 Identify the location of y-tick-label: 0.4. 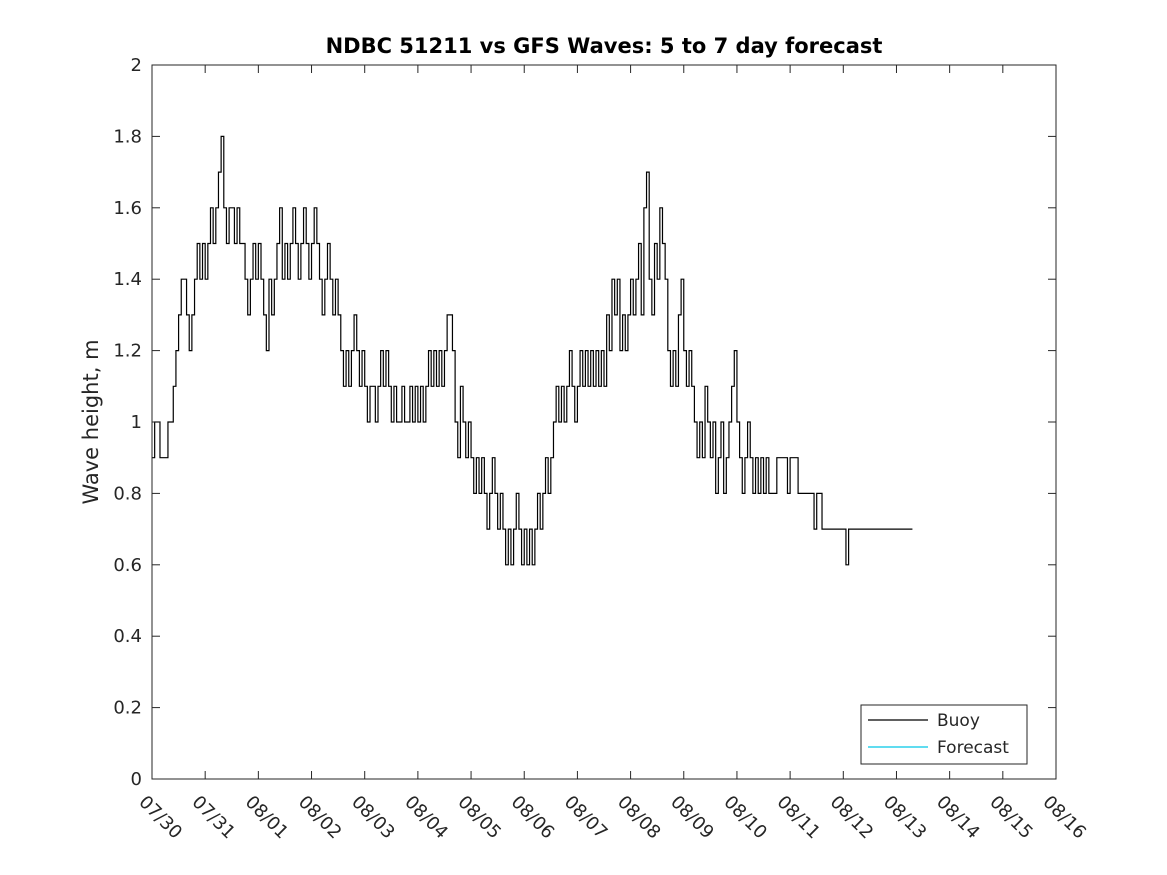
(127, 636).